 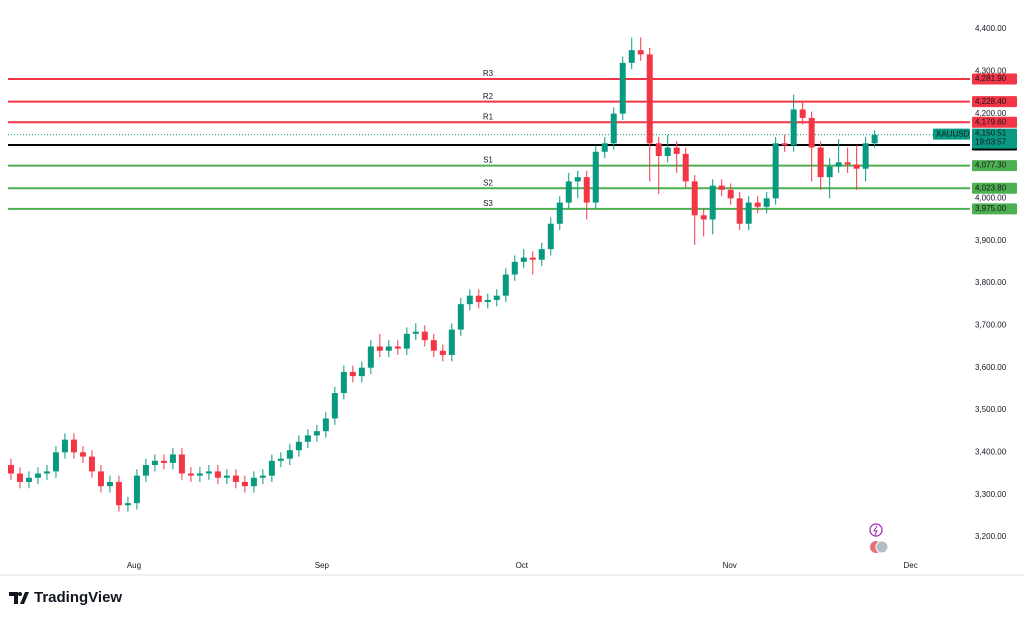 I want to click on last-price-box, so click(x=994, y=138).